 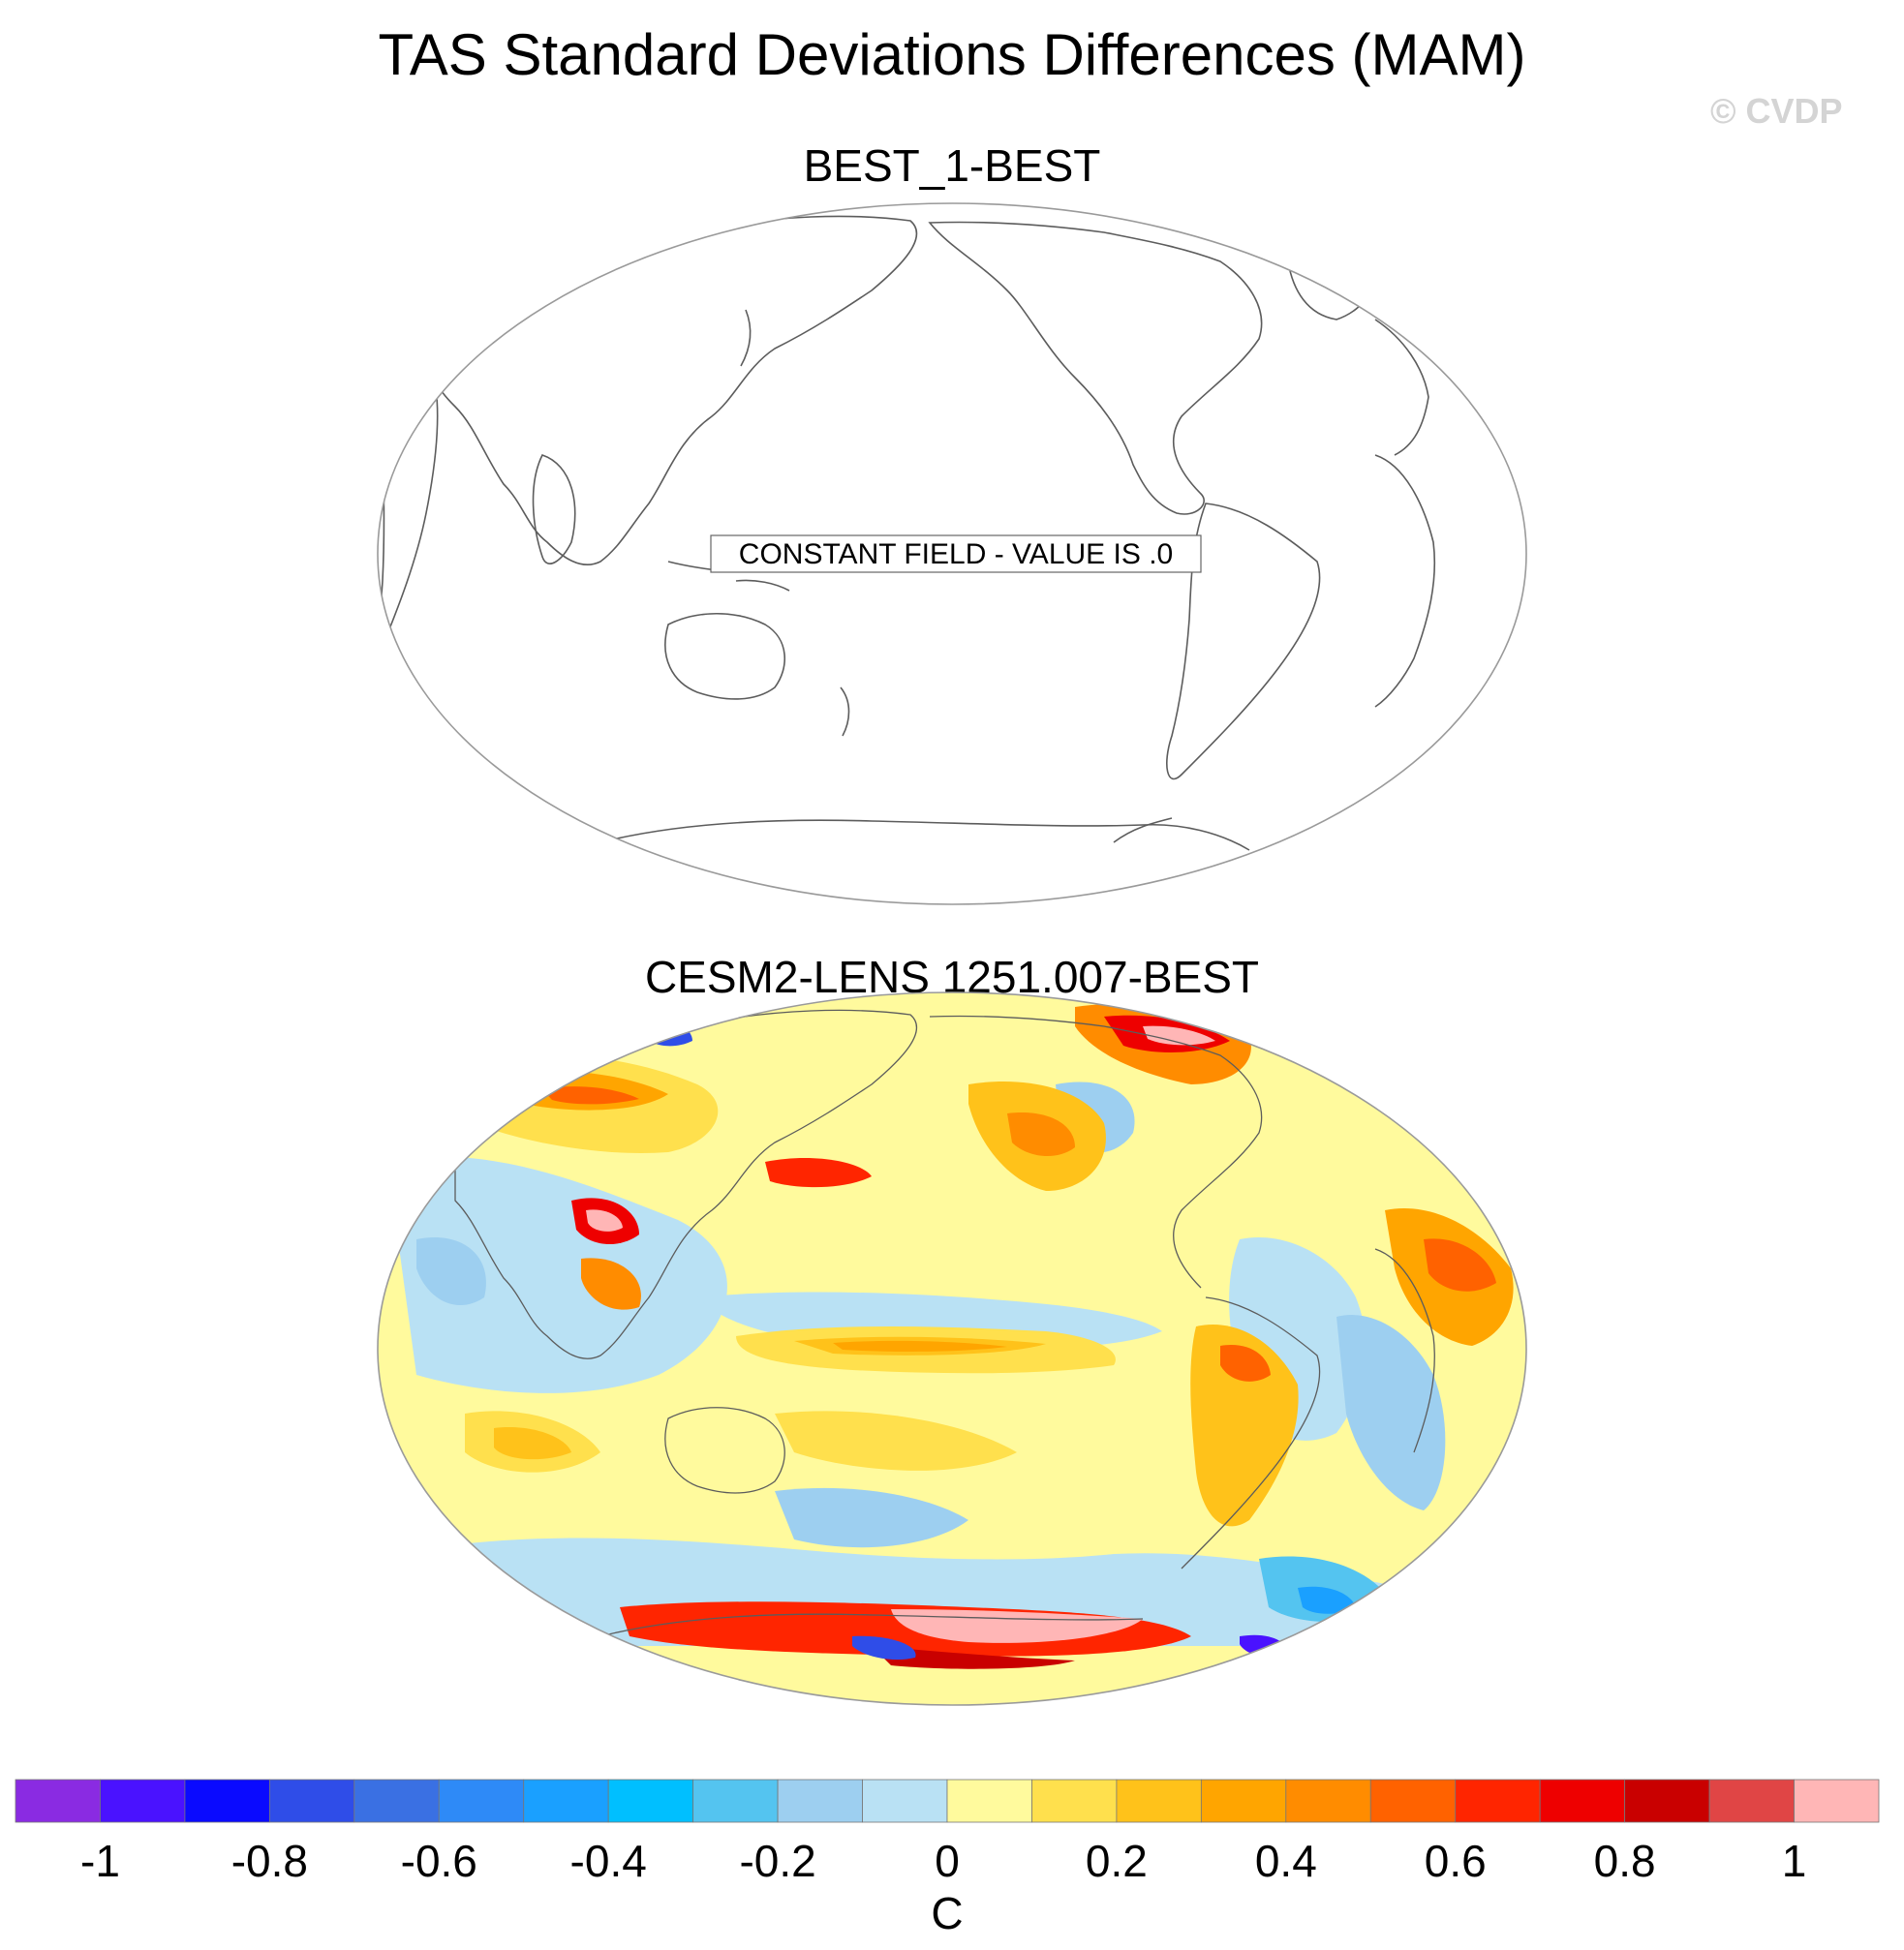 I want to click on panel-1-title: BEST_1-BEST, so click(x=952, y=165).